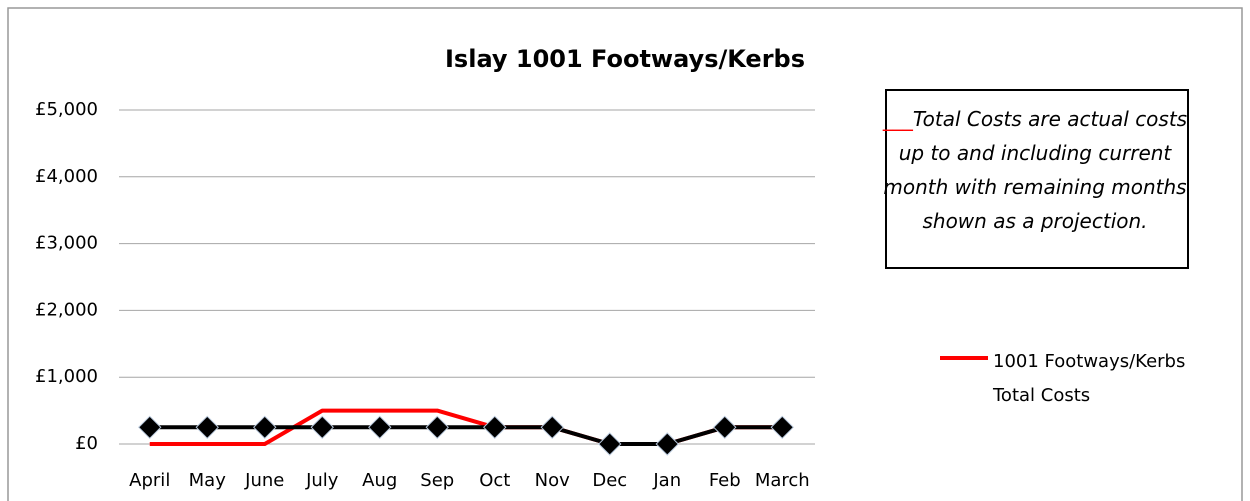 This screenshot has width=1250, height=501. Describe the element at coordinates (494, 480) in the screenshot. I see `x-tick-label: Oct` at that location.